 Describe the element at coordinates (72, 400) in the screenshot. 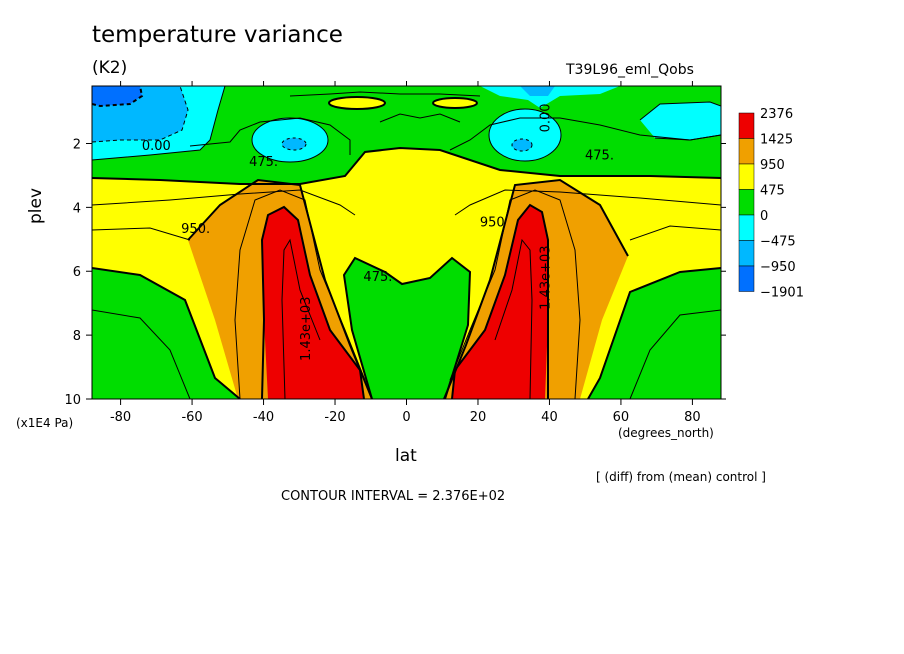

I see `y-tick-label: 10` at that location.